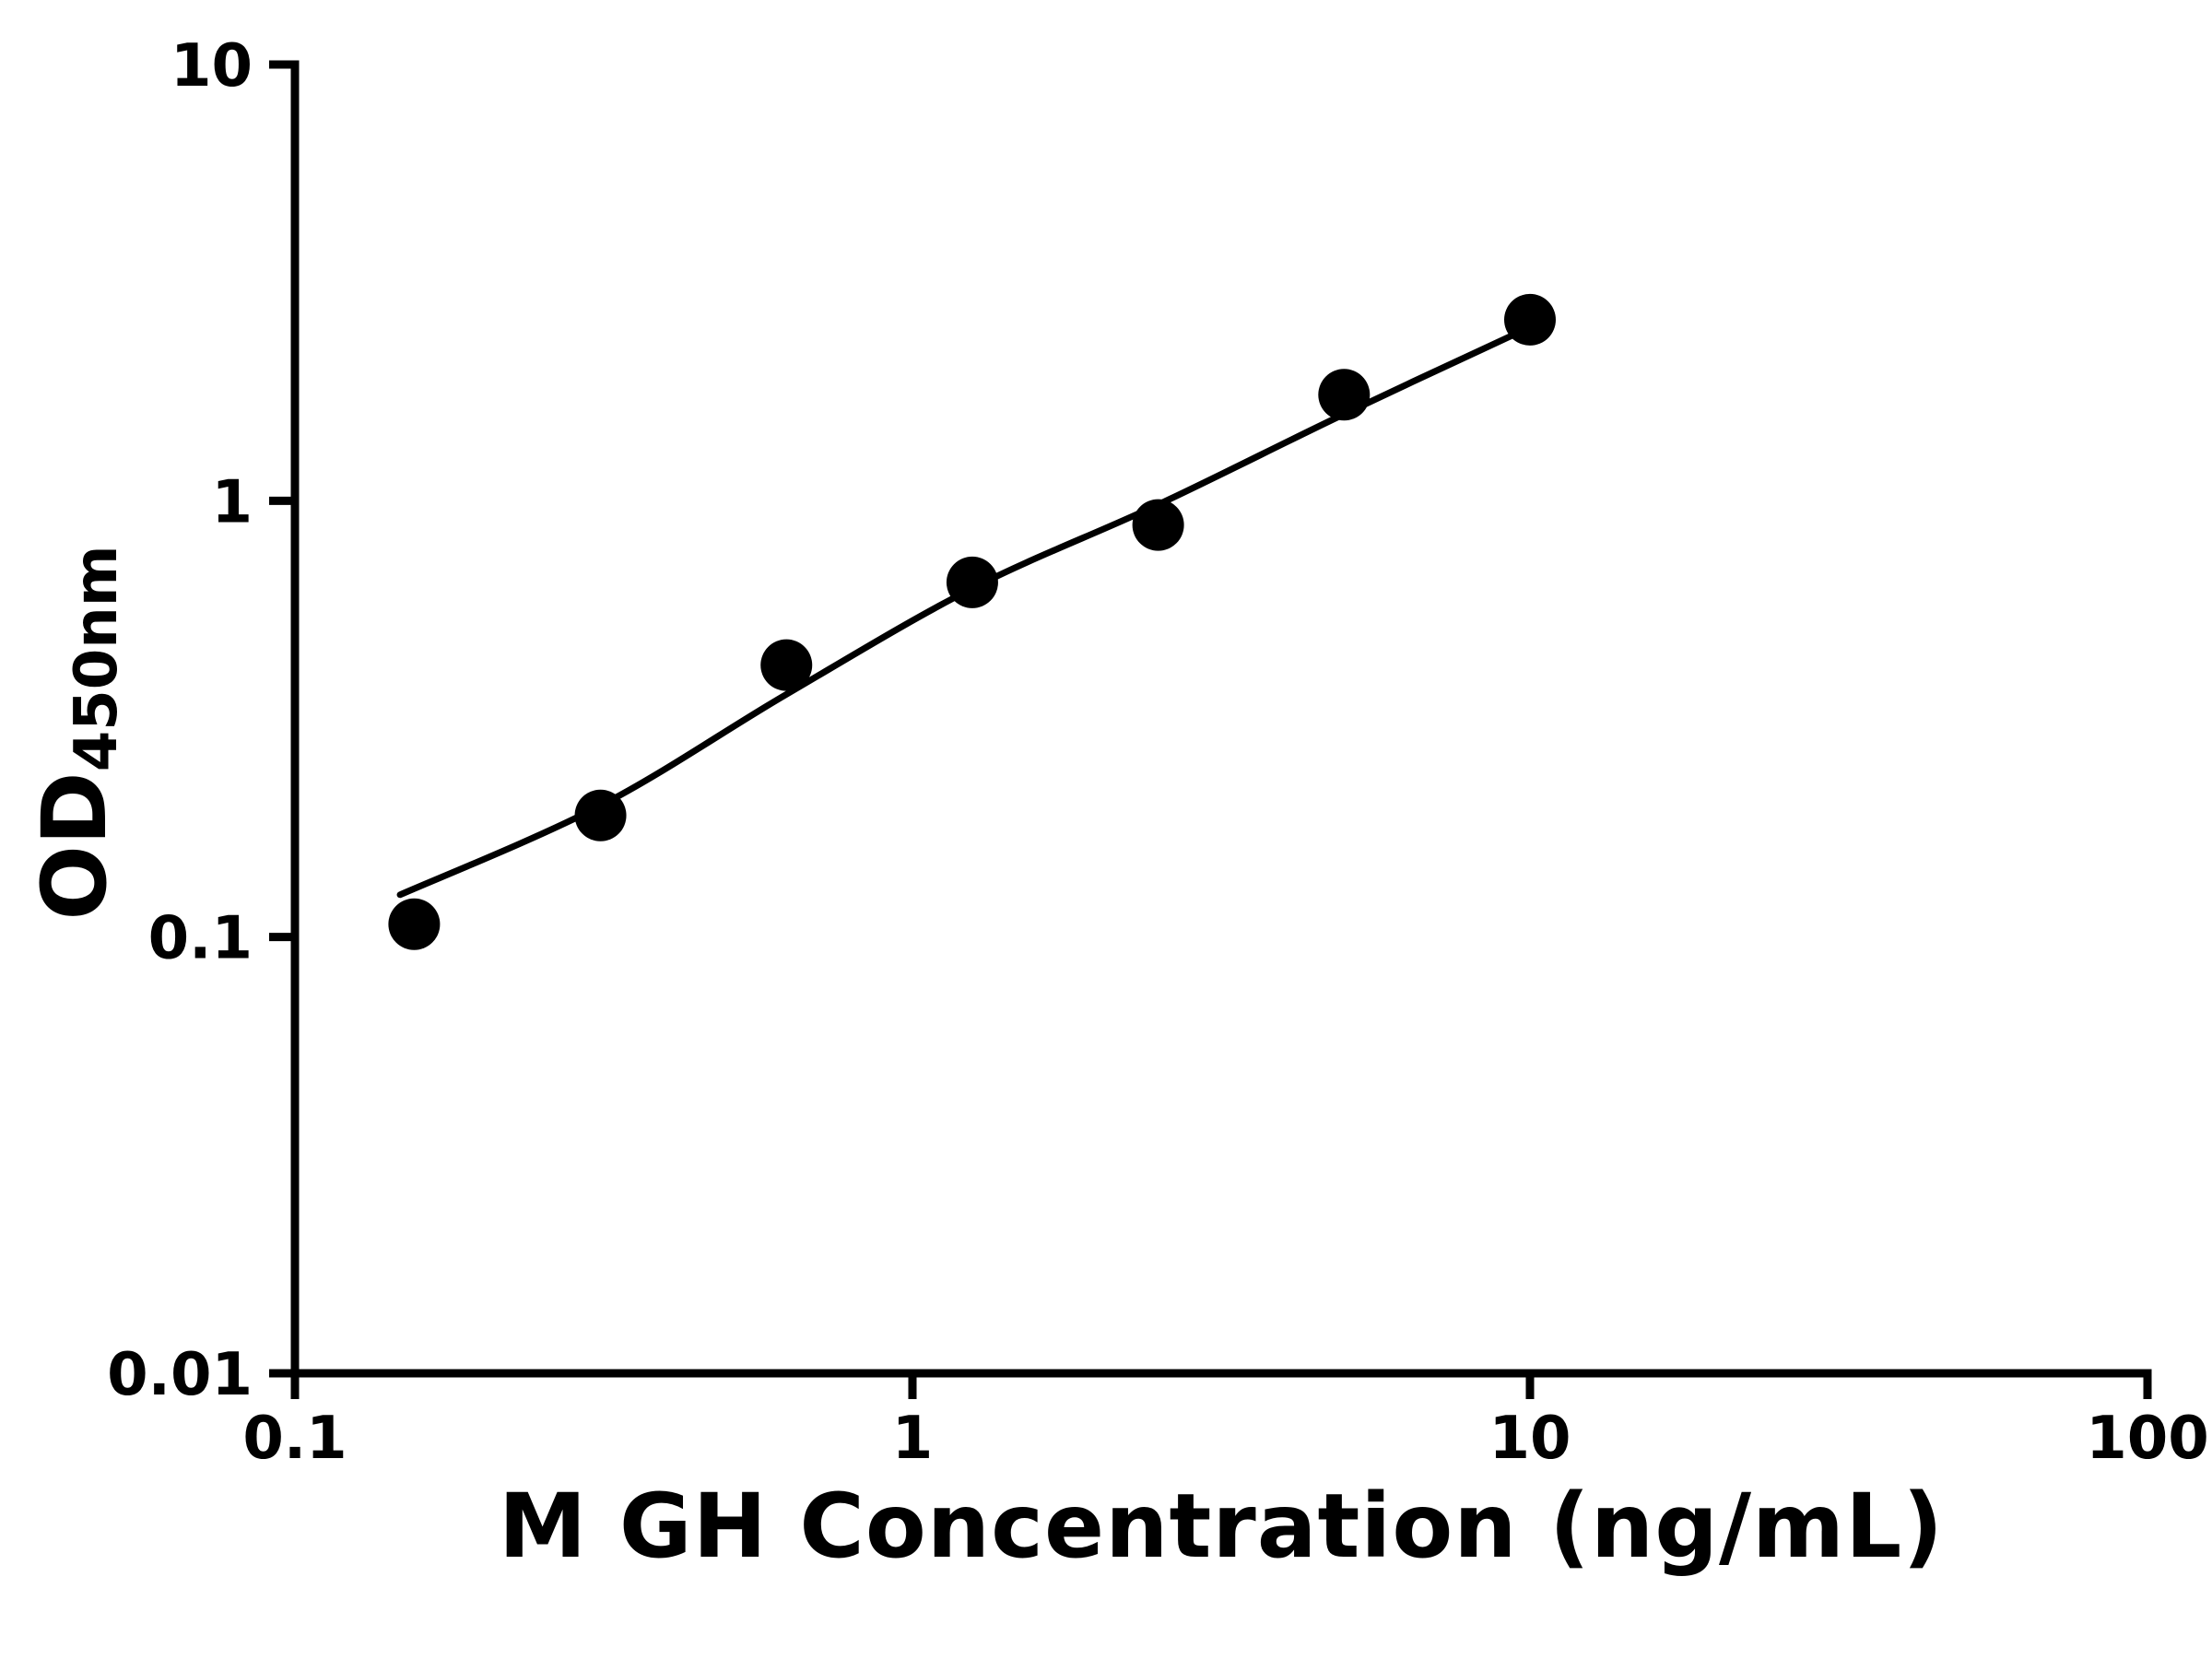  Describe the element at coordinates (294, 1439) in the screenshot. I see `x-axis-tick-label: 0.1` at that location.